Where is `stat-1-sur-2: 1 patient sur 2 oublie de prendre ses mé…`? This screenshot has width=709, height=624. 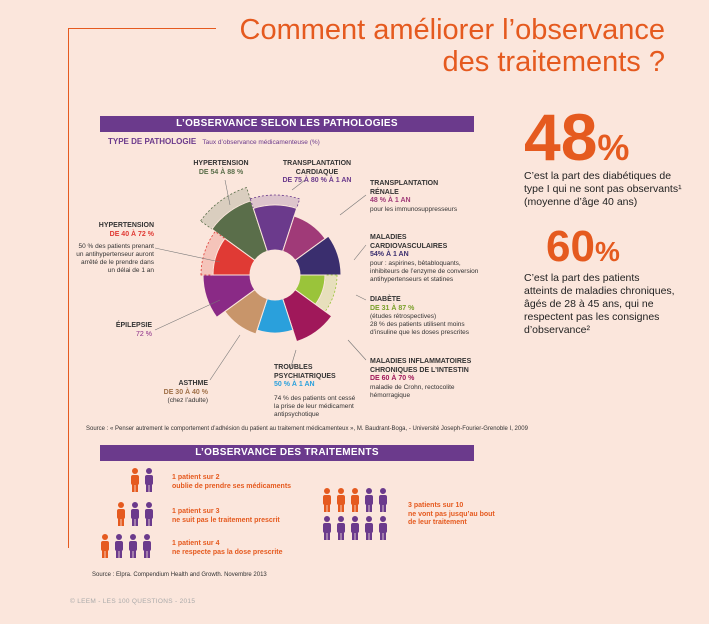 stat-1-sur-2: 1 patient sur 2 oublie de prendre ses mé… is located at coordinates (232, 482).